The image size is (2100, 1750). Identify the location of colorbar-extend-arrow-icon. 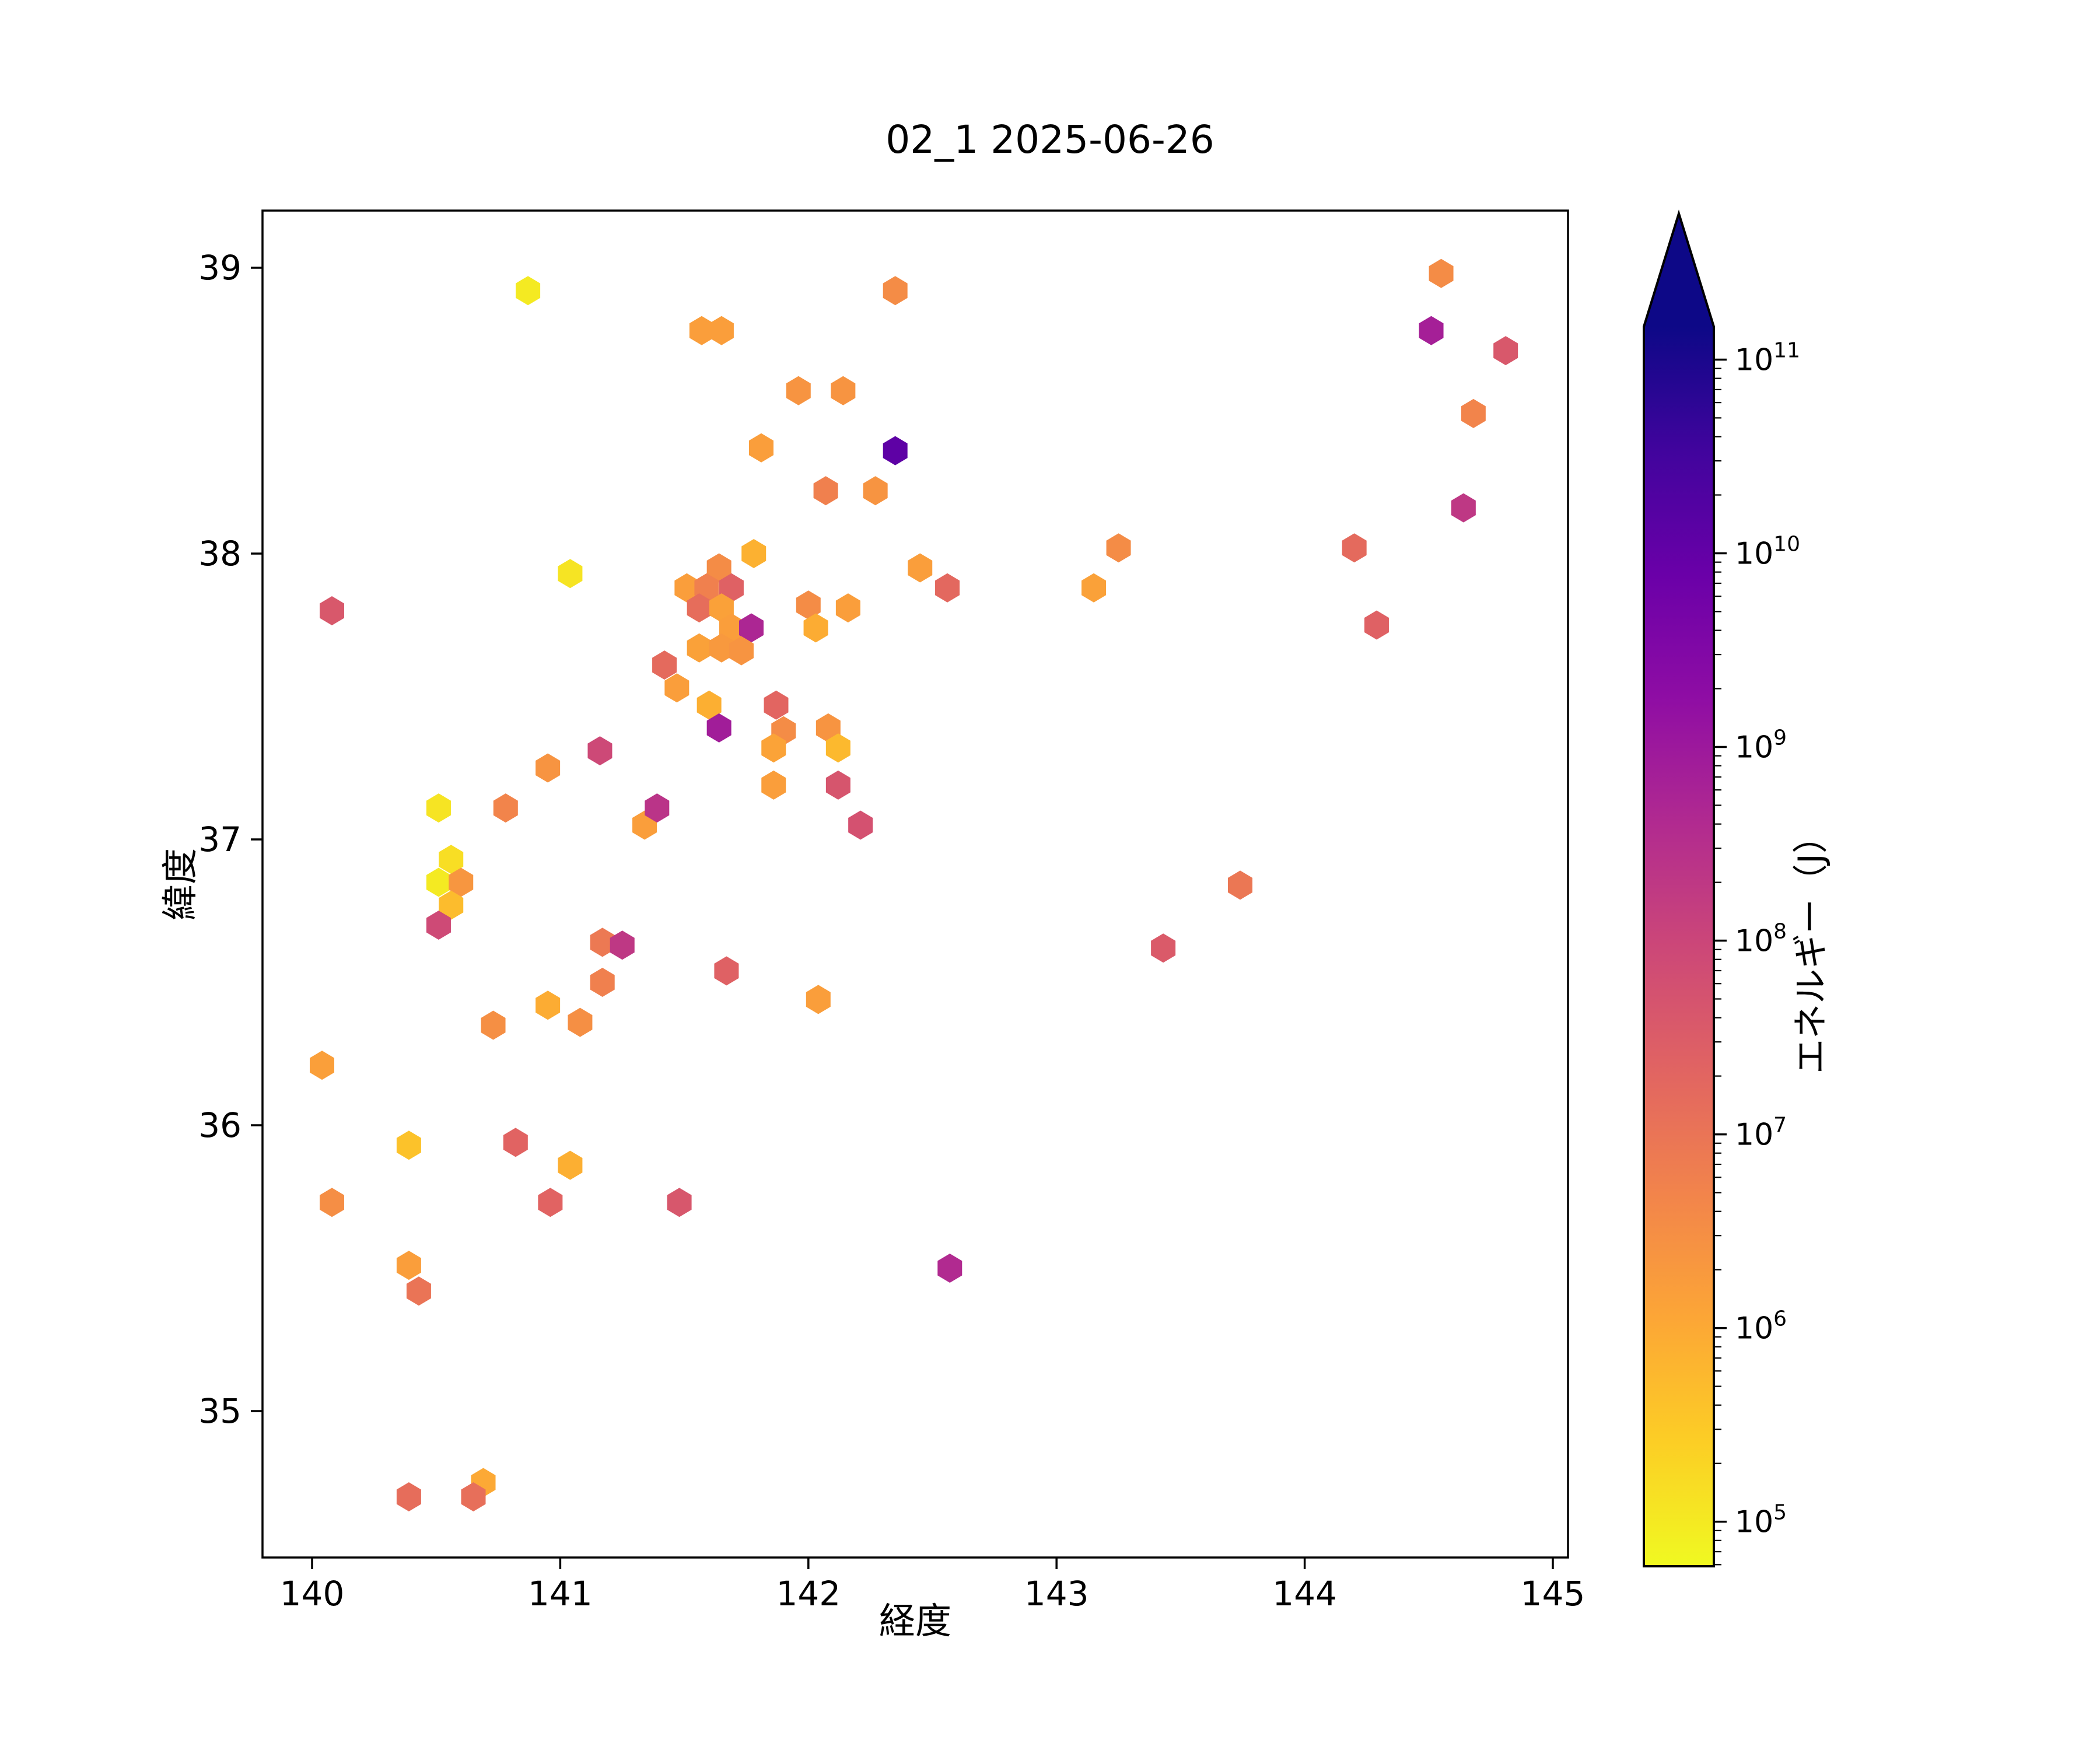
(1679, 270).